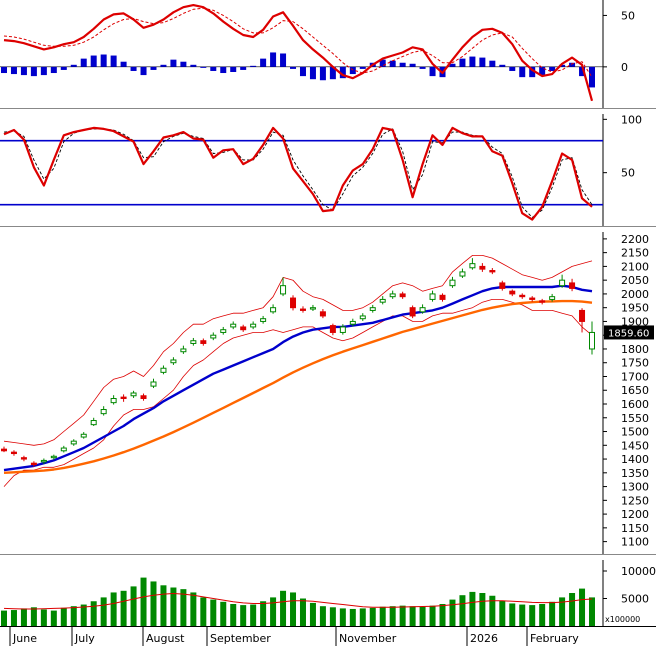 The height and width of the screenshot is (648, 656). Describe the element at coordinates (629, 332) in the screenshot. I see `last-price-badge` at that location.